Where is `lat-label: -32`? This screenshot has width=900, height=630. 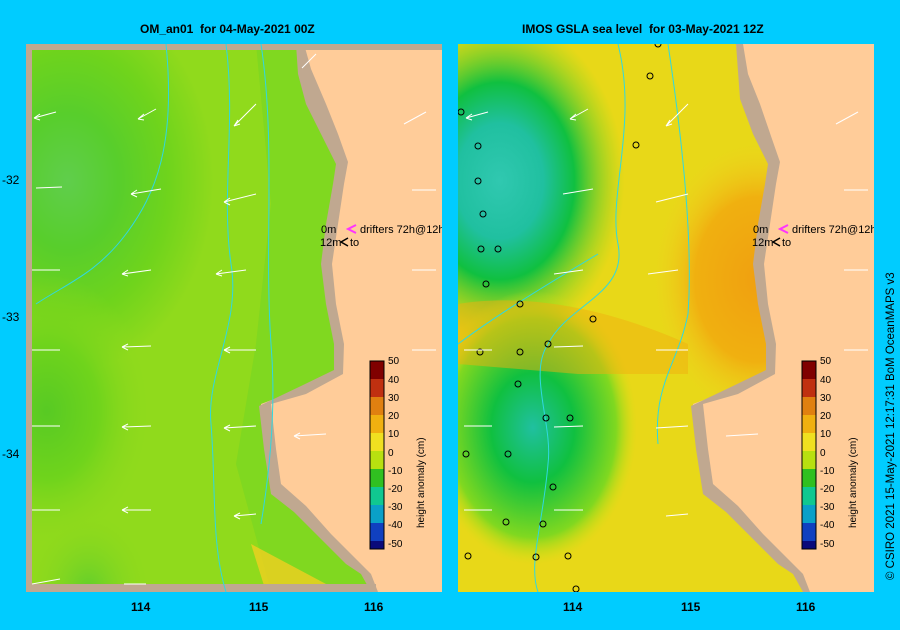 lat-label: -32 is located at coordinates (11, 180).